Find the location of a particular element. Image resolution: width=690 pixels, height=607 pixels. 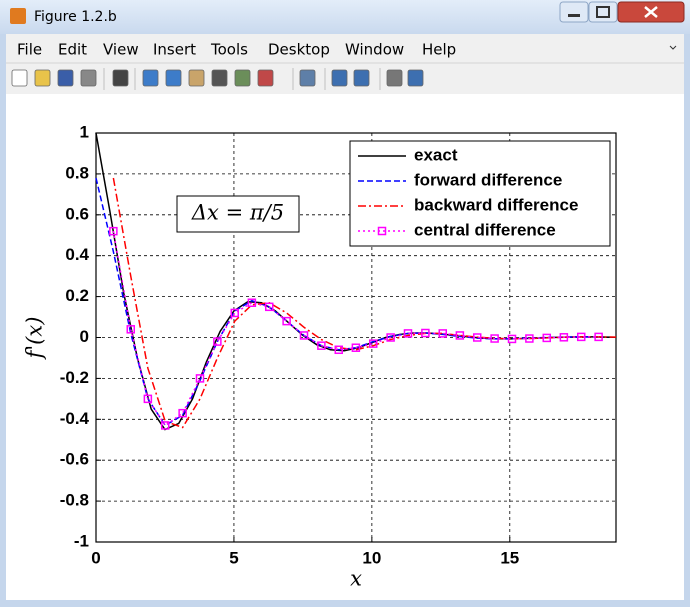

minimize-button is located at coordinates (574, 12).